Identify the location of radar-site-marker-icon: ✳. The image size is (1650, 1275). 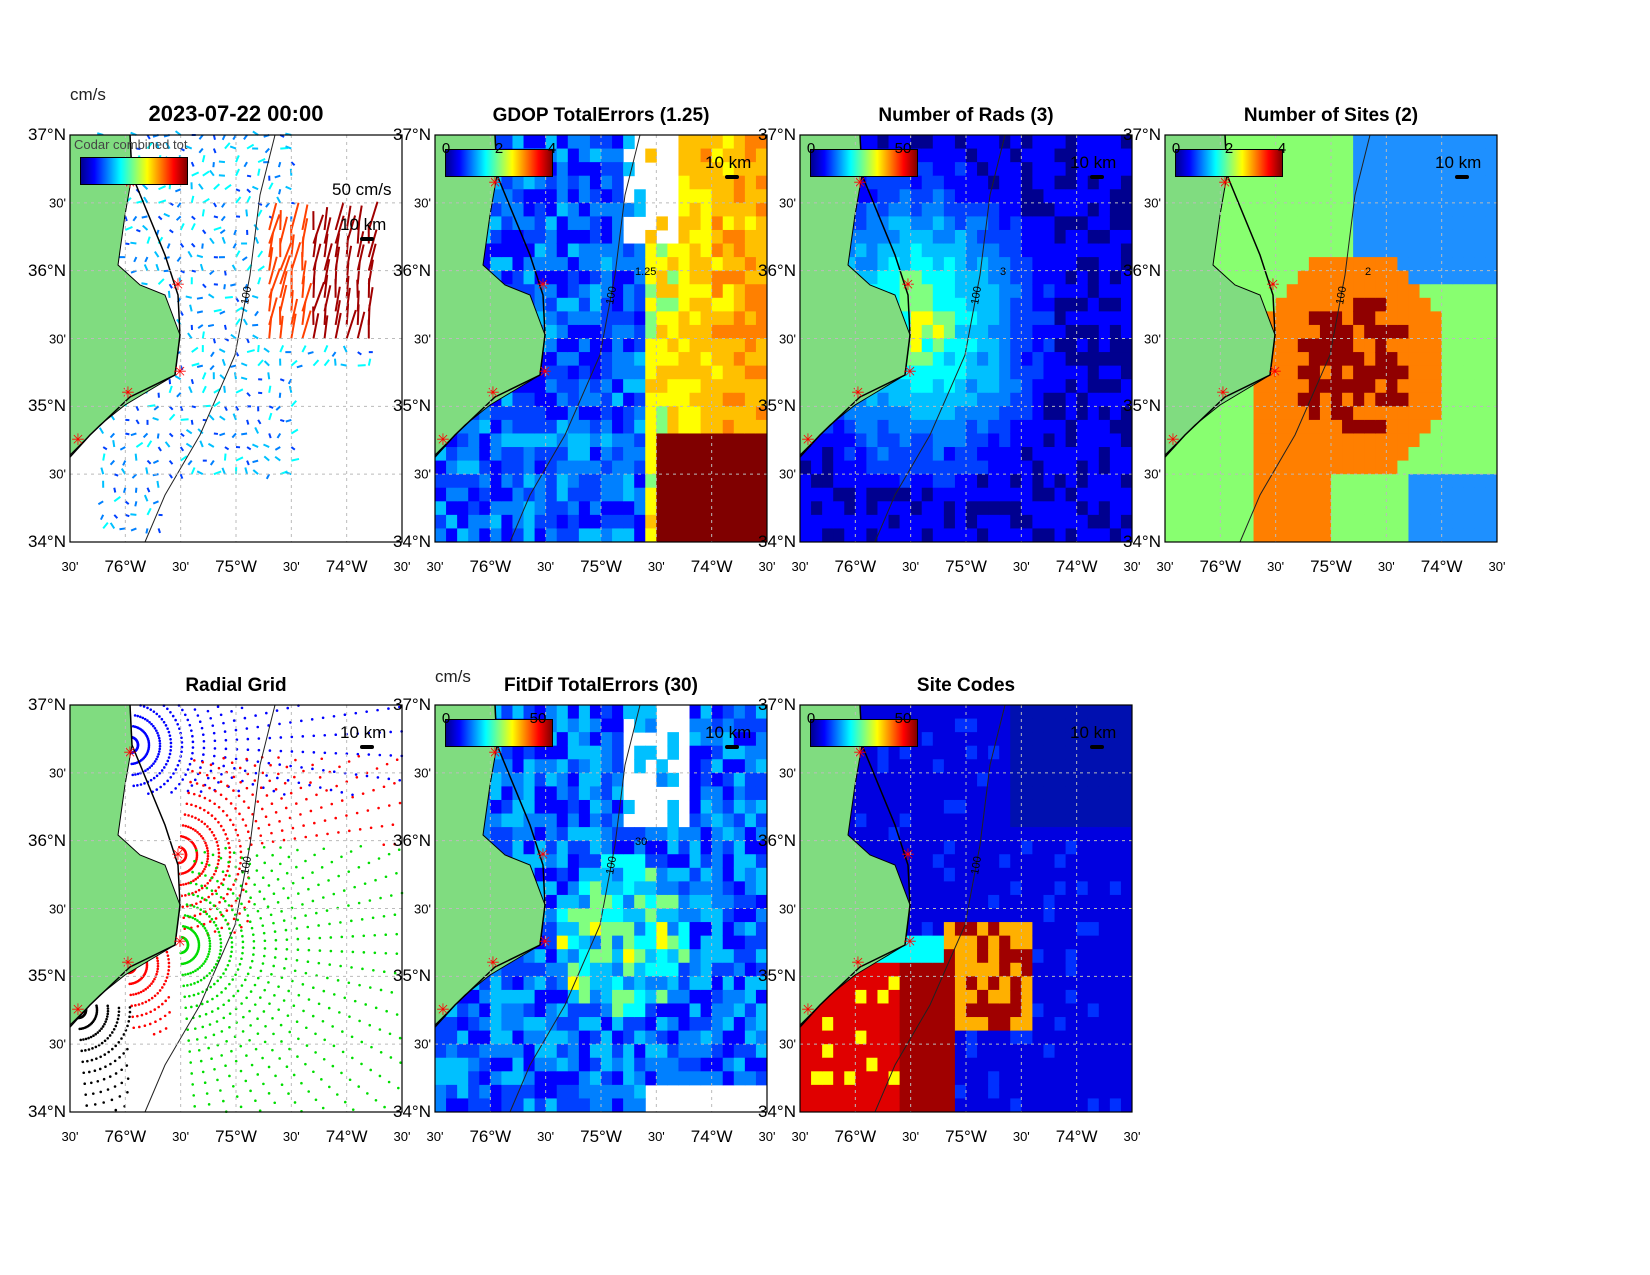
(77, 440).